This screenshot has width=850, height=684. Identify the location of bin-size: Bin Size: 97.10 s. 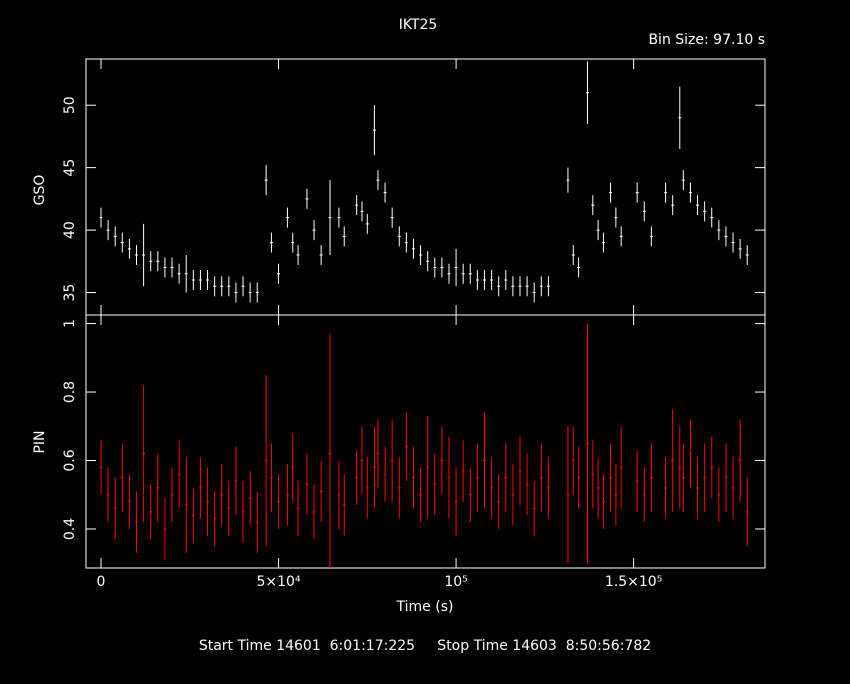
(706, 40).